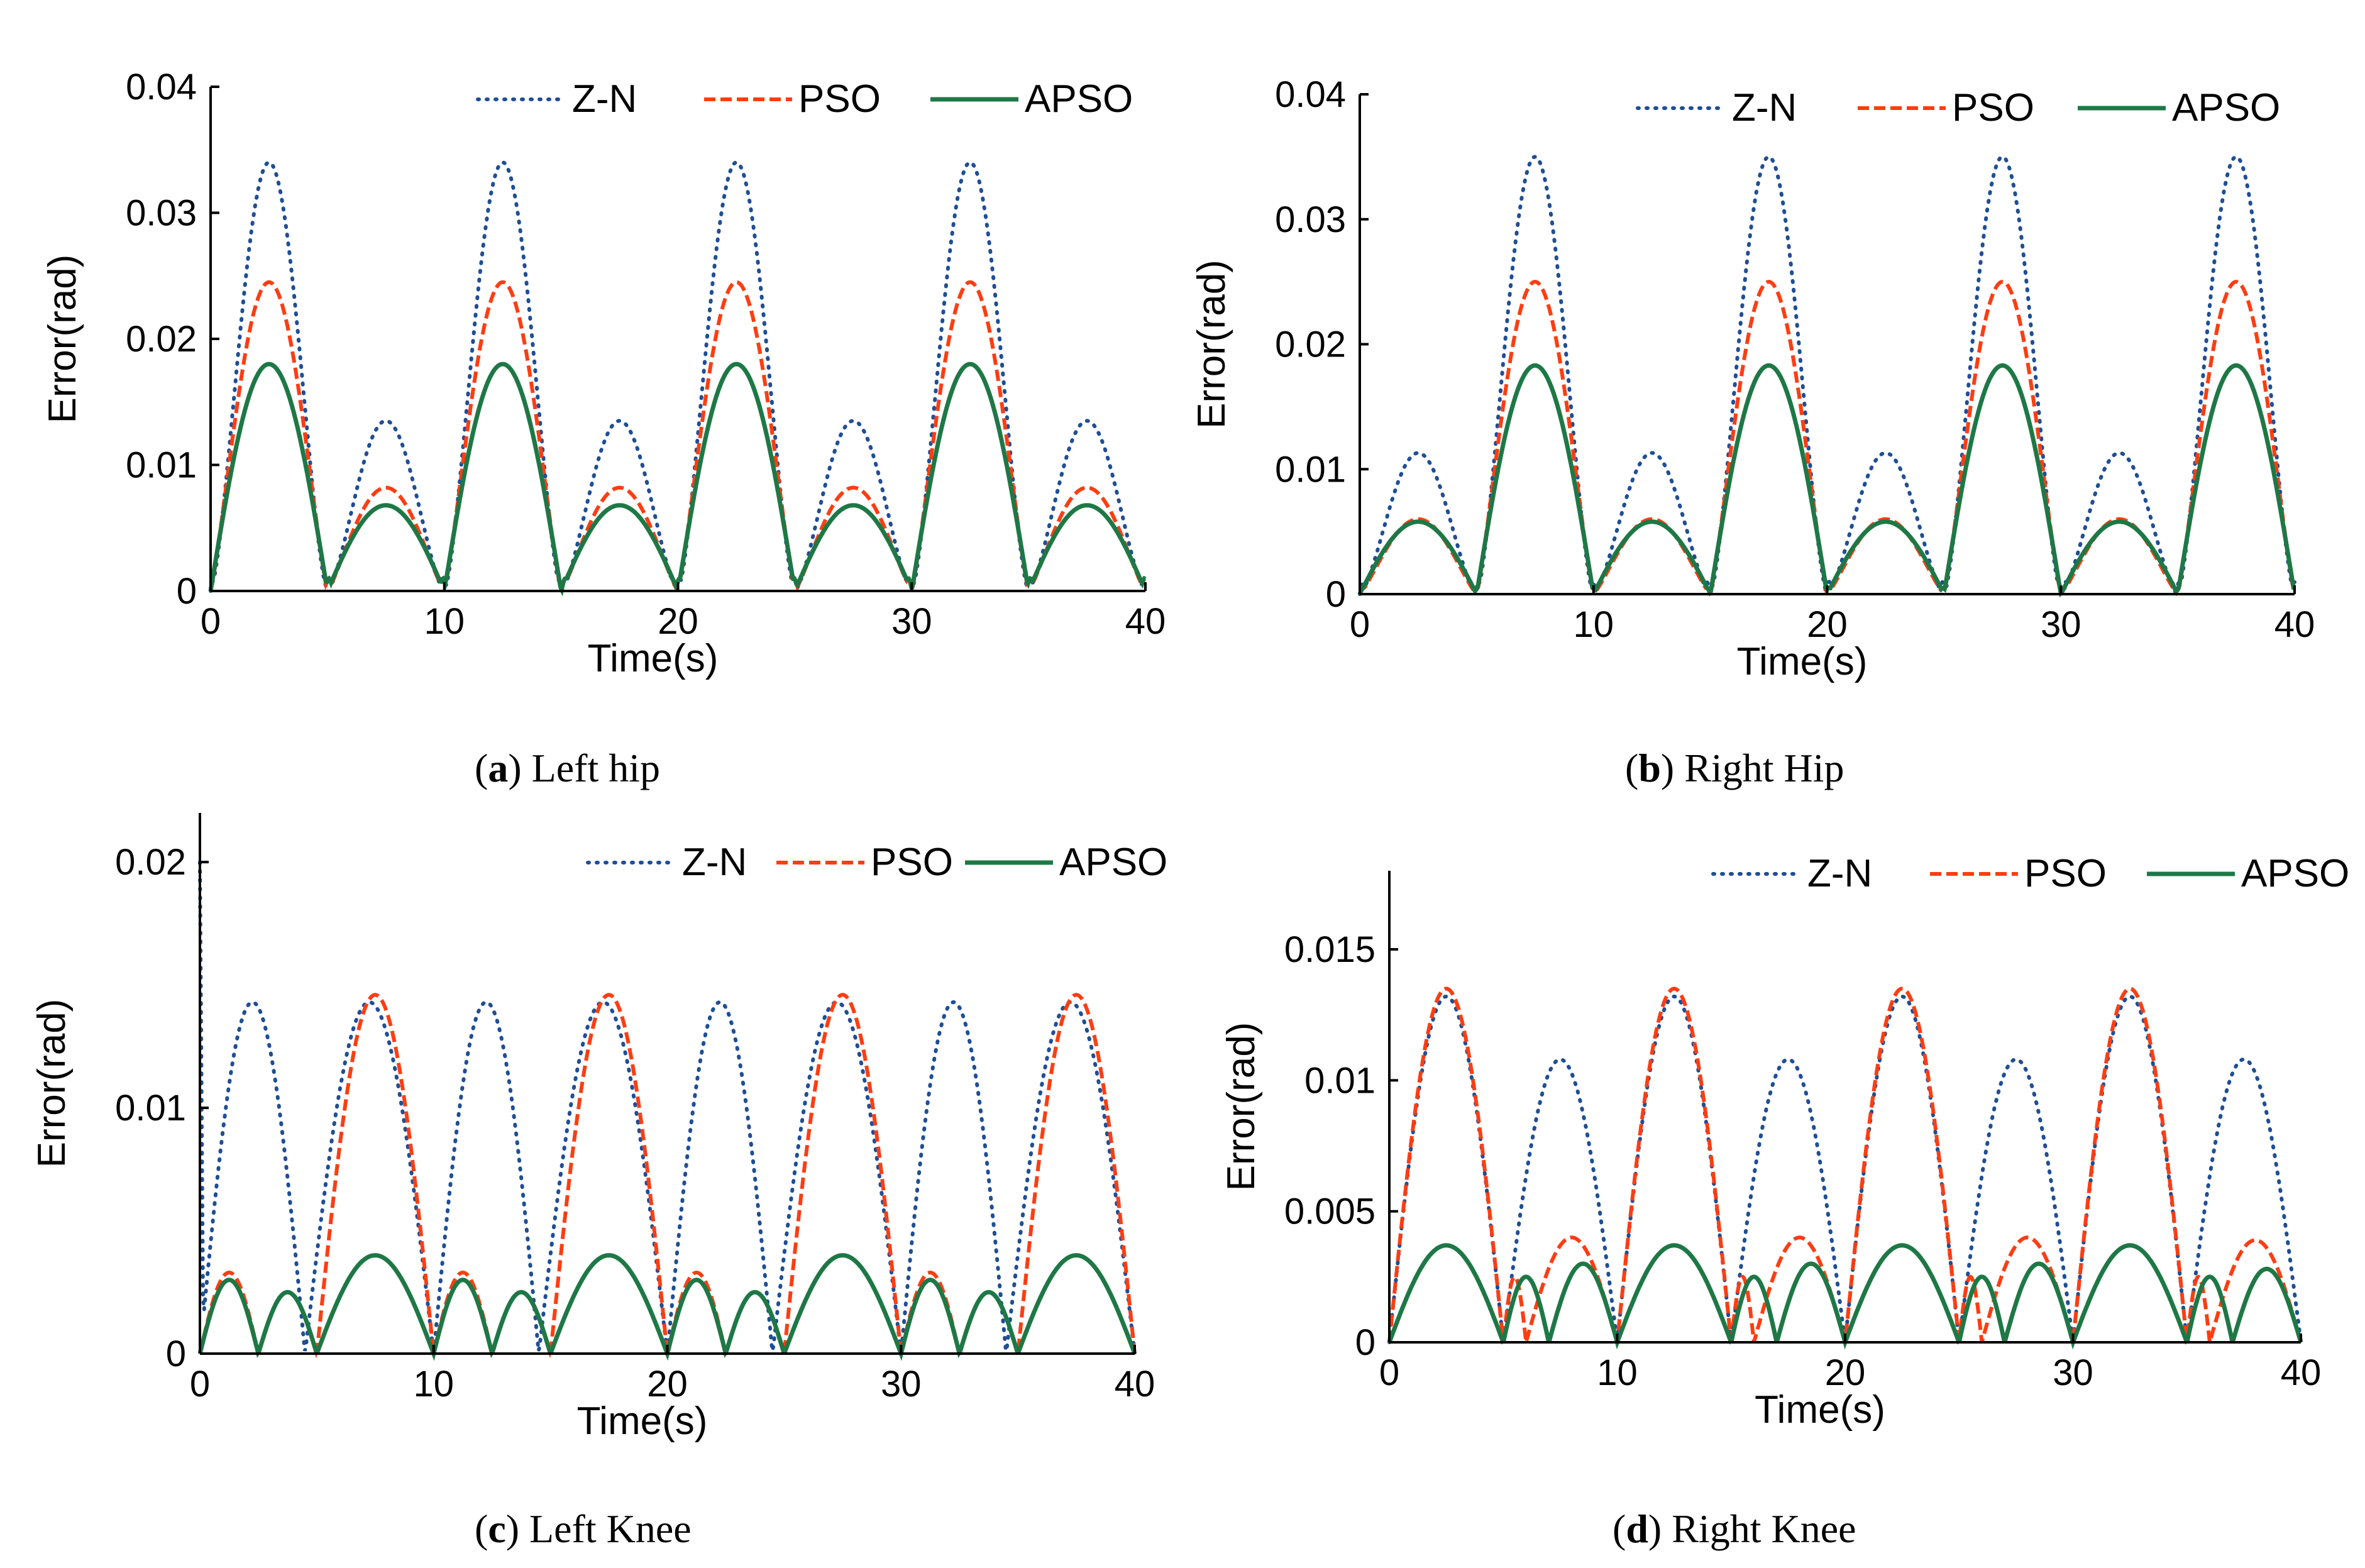 This screenshot has height=1568, width=2365. I want to click on y-tick-label: 0.015, so click(1329, 949).